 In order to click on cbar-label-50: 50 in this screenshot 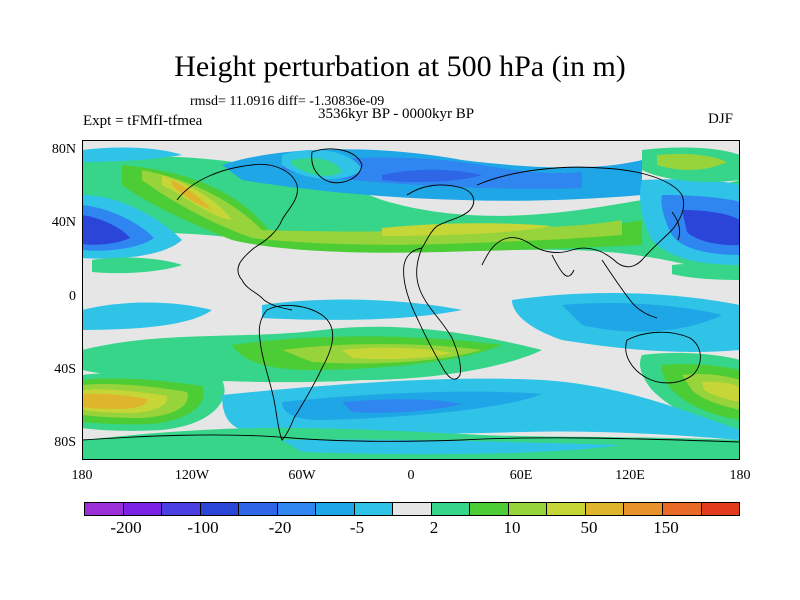, I will do `click(589, 527)`.